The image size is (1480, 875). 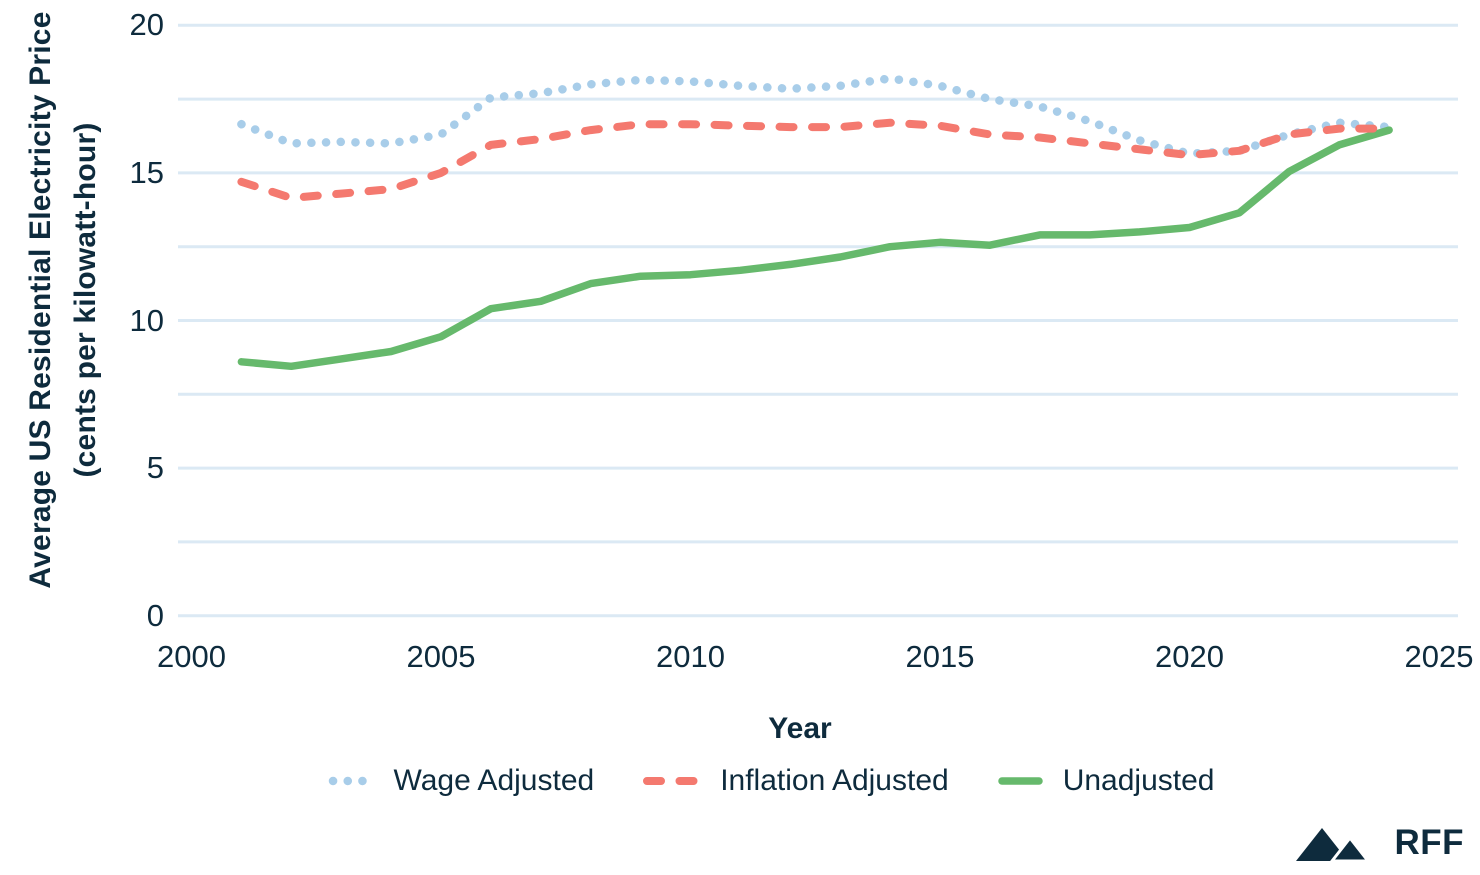 What do you see at coordinates (834, 780) in the screenshot?
I see `legend-label-inflation-adjusted: Inflation Adjusted` at bounding box center [834, 780].